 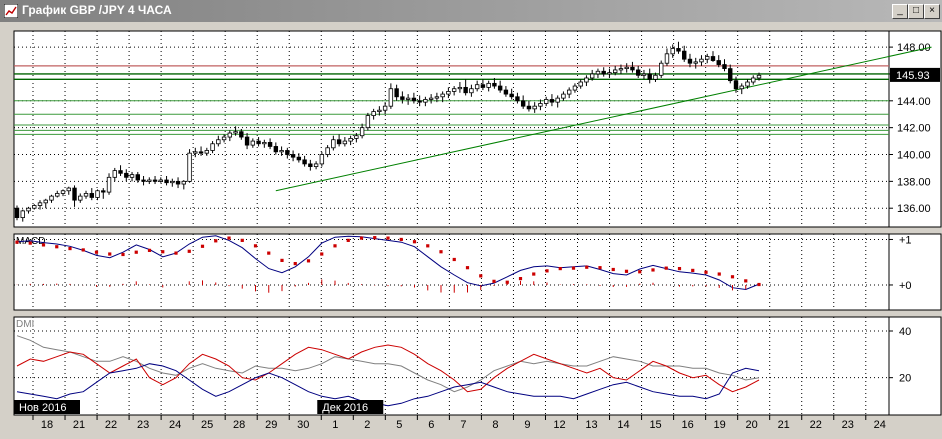 What do you see at coordinates (471, 11) in the screenshot?
I see `title-bar: График GBP /JPY 4 ЧАСА _ □ ×` at bounding box center [471, 11].